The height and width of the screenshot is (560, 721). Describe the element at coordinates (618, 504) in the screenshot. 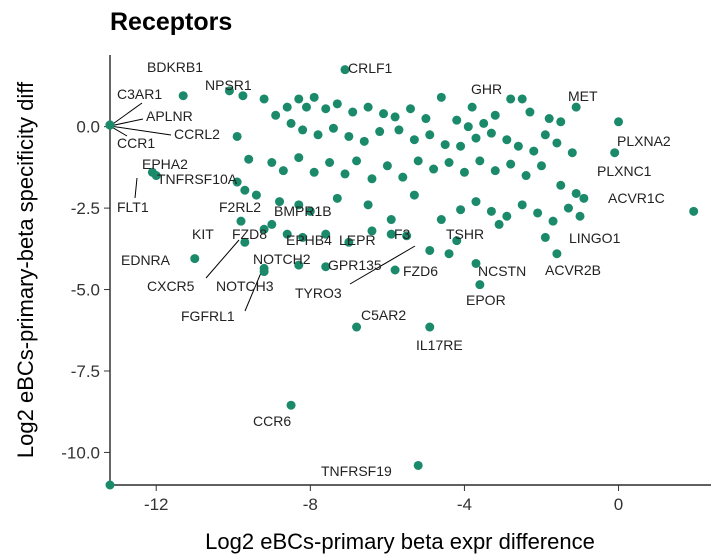

I see `x-tick-label: 0` at that location.